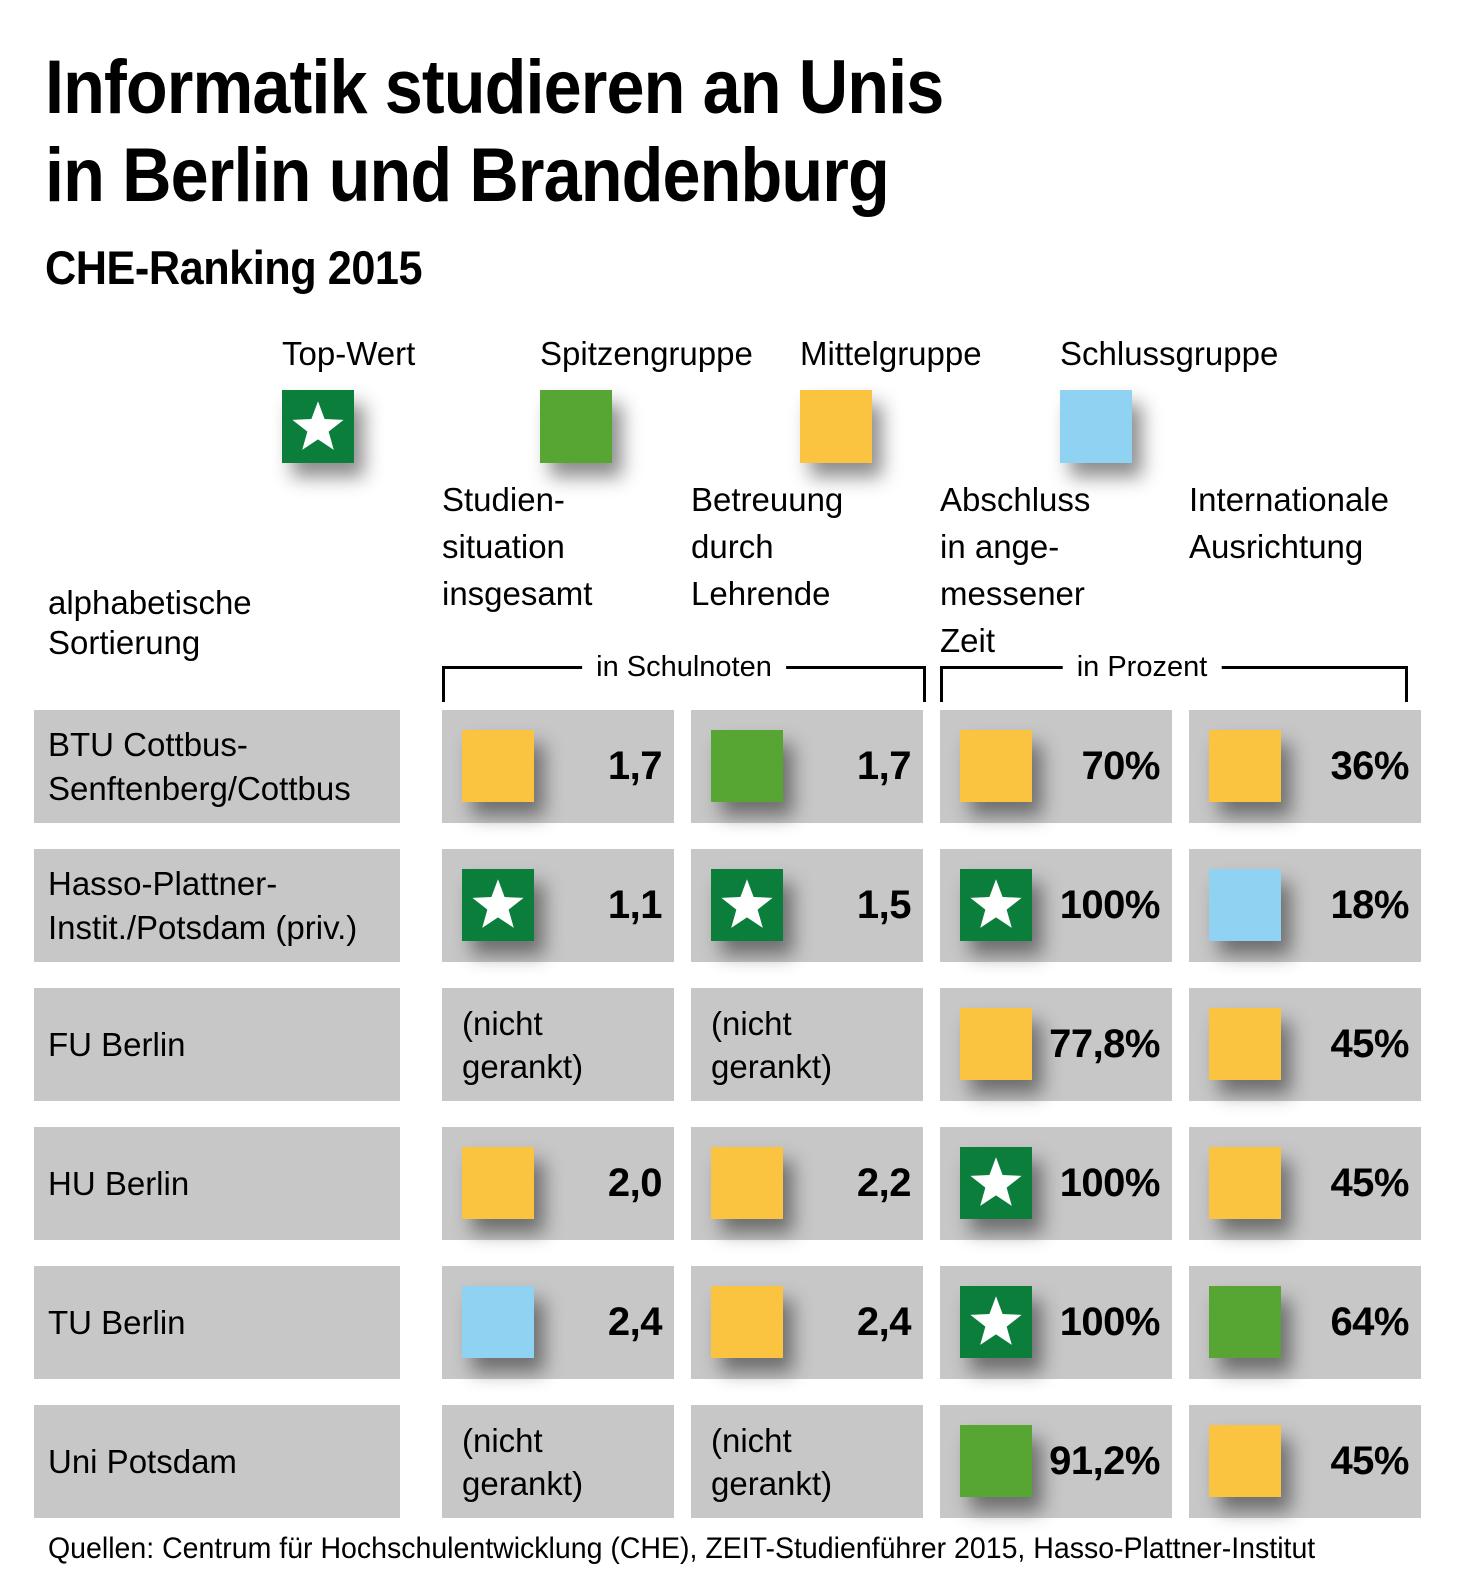 This screenshot has height=1594, width=1476. I want to click on legend-label: Top-Wert, so click(349, 353).